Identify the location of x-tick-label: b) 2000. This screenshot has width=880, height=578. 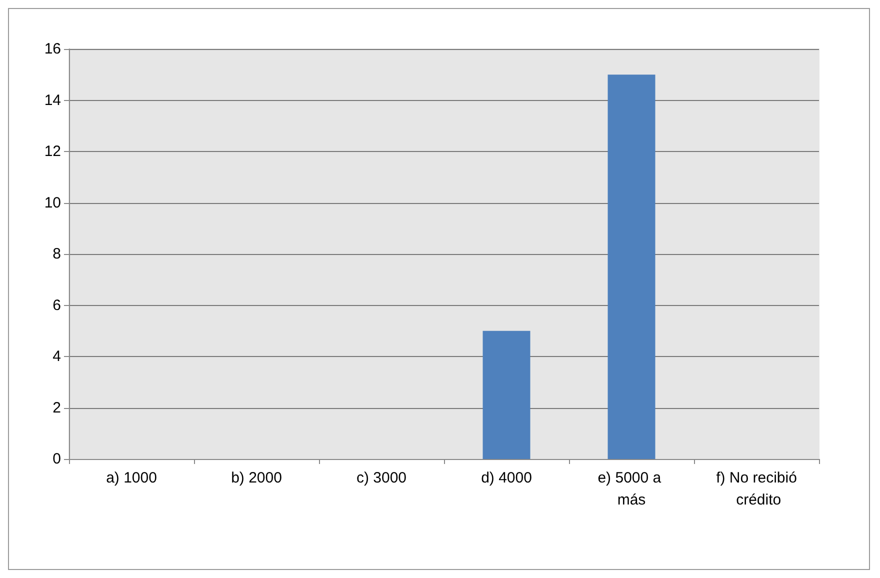
(256, 478).